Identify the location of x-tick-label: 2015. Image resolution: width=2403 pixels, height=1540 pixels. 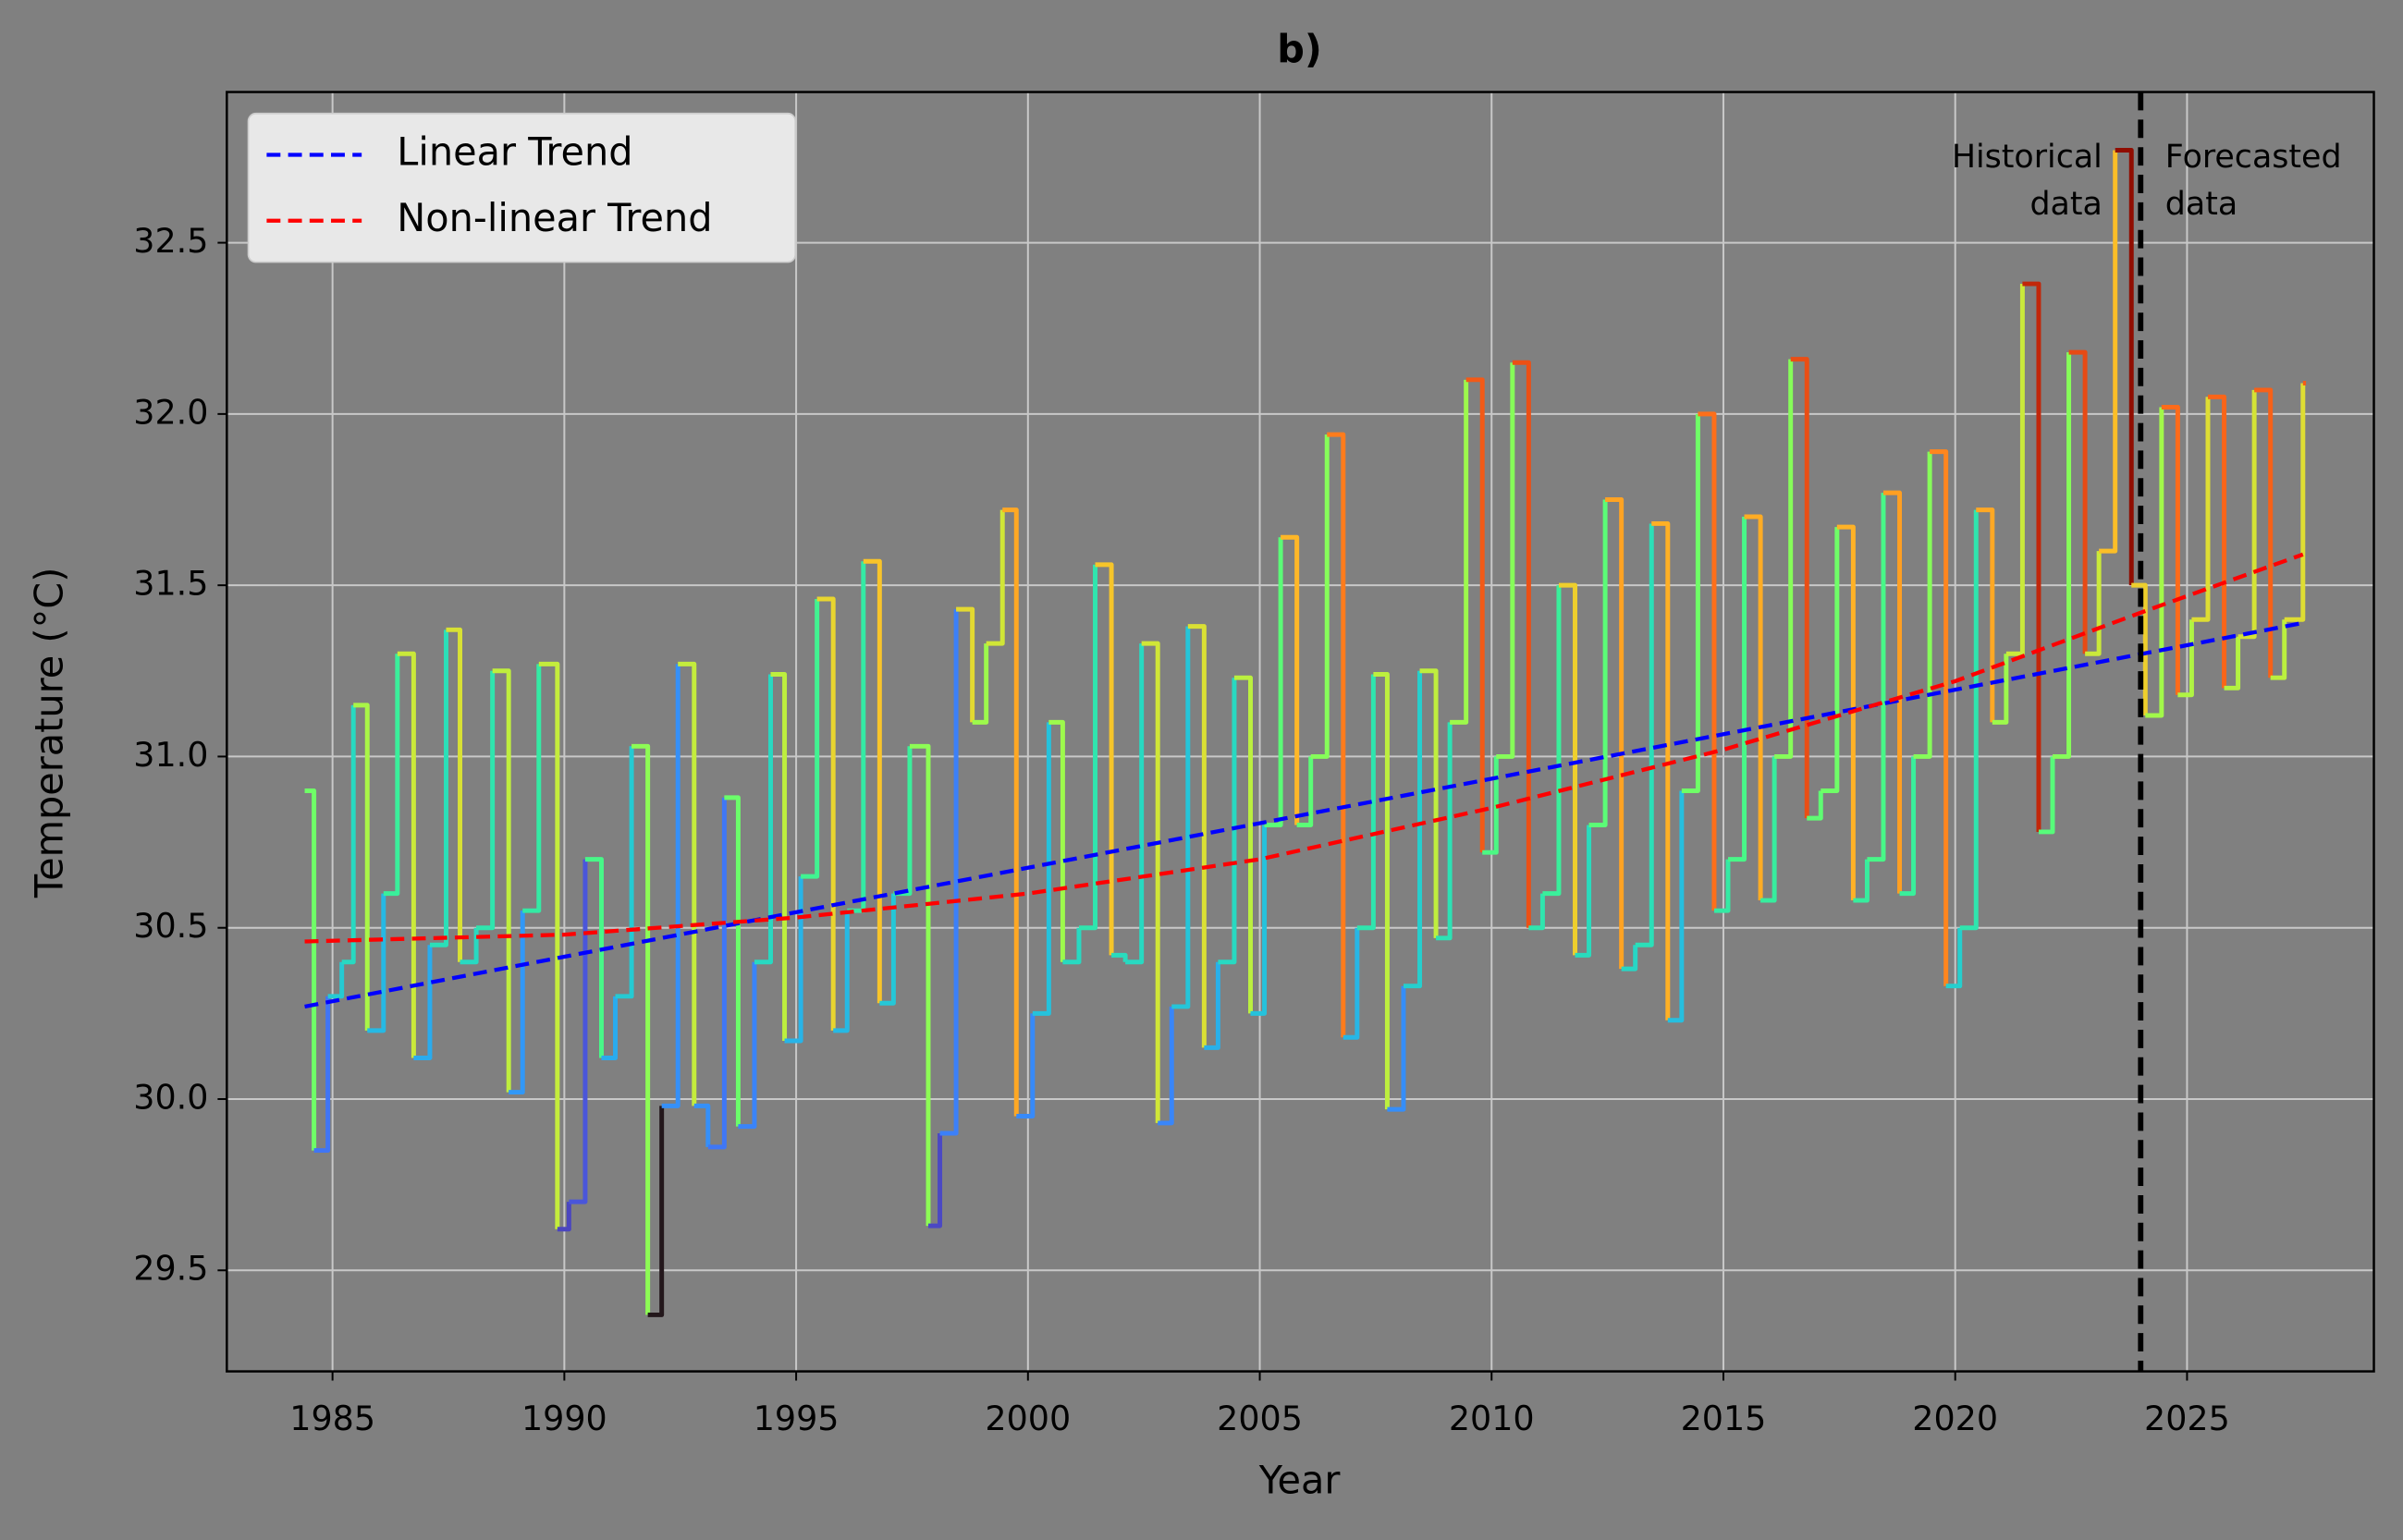
(1724, 1418).